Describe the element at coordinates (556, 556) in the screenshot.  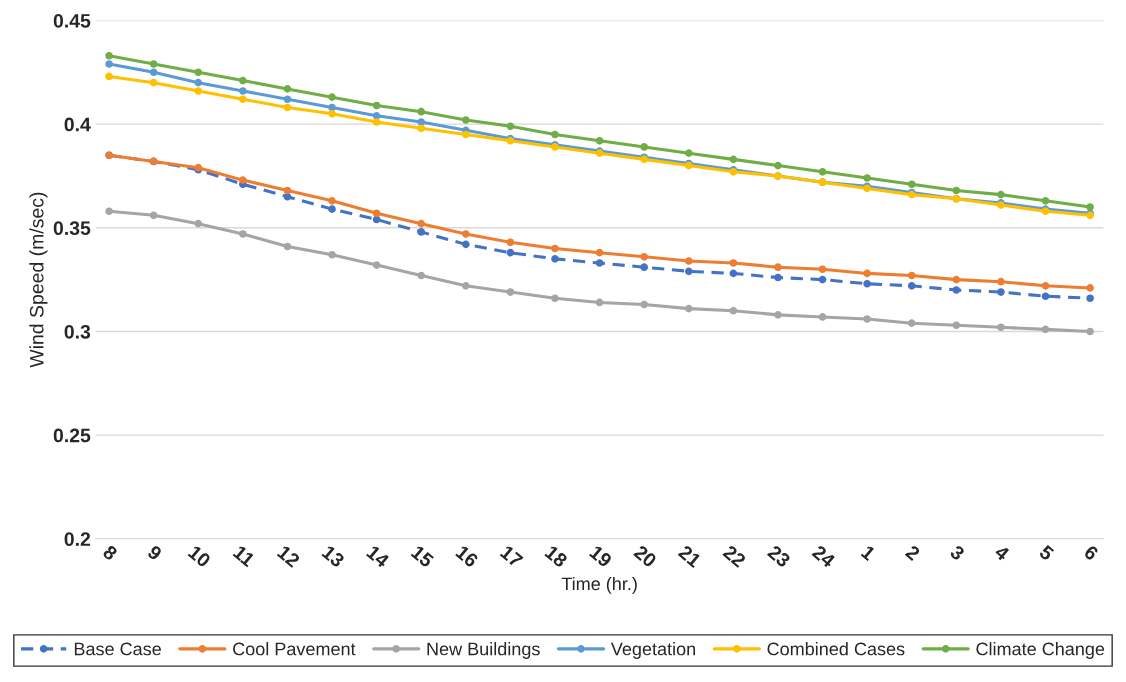
I see `x-tick-label: 18` at that location.